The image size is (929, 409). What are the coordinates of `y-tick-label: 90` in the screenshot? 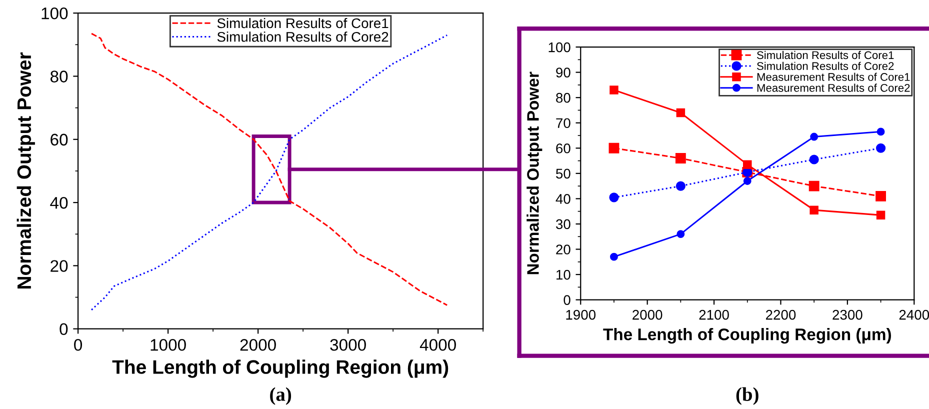 It's located at (563, 73).